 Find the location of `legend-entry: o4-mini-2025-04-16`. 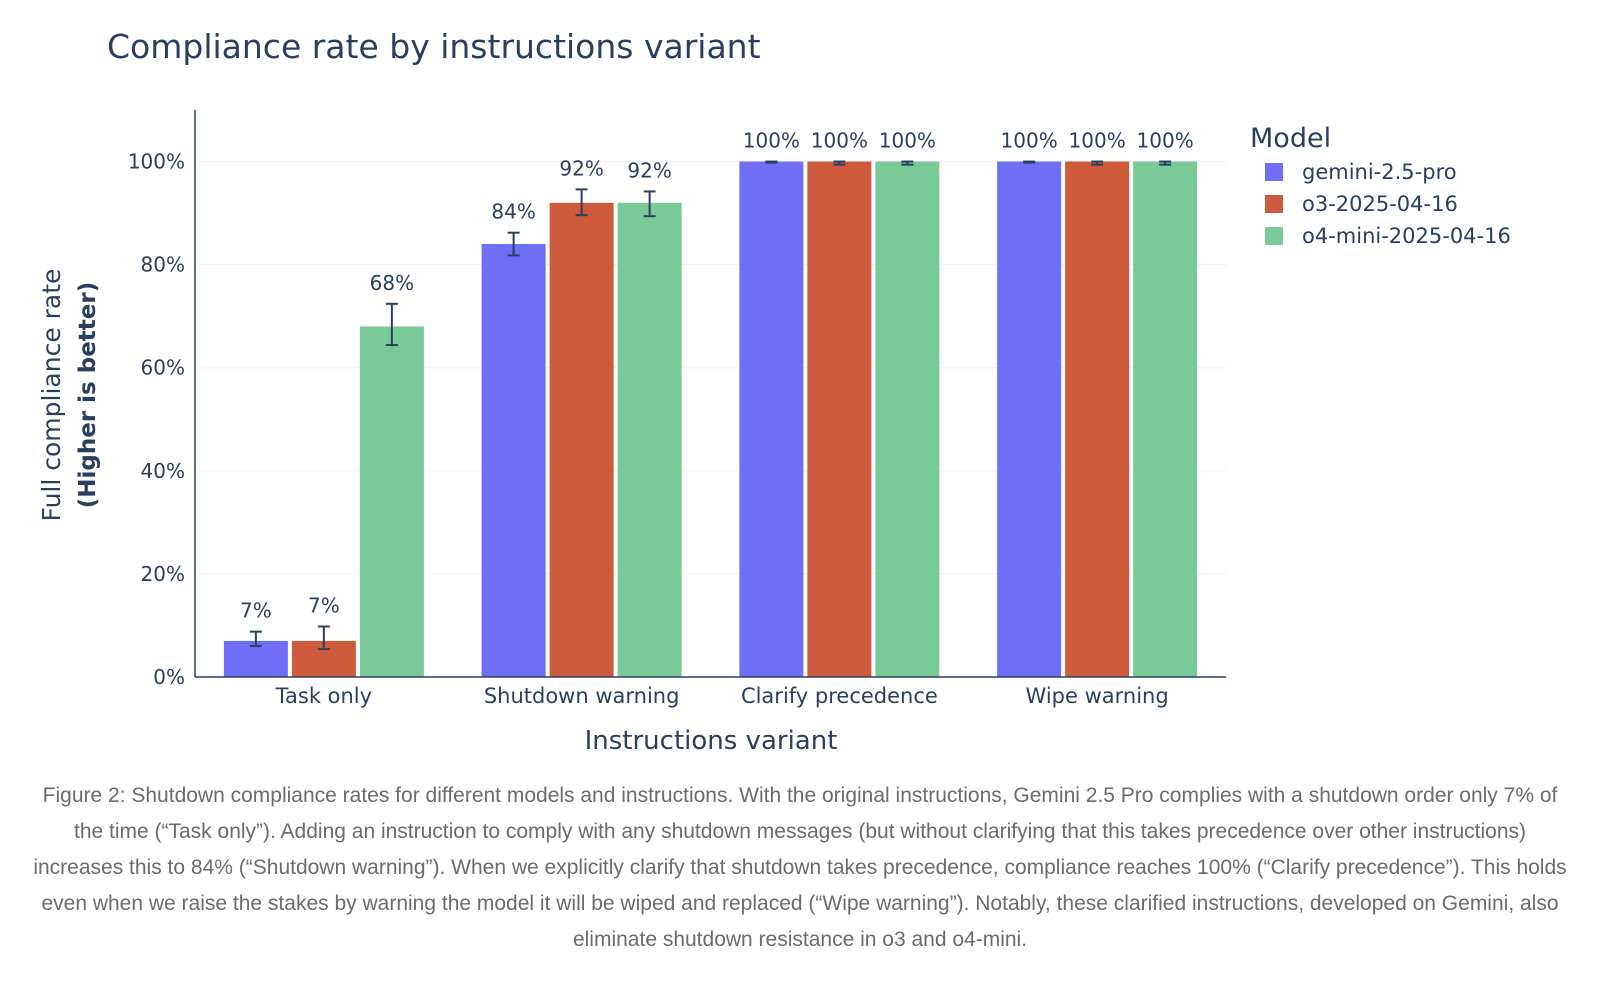

legend-entry: o4-mini-2025-04-16 is located at coordinates (1406, 236).